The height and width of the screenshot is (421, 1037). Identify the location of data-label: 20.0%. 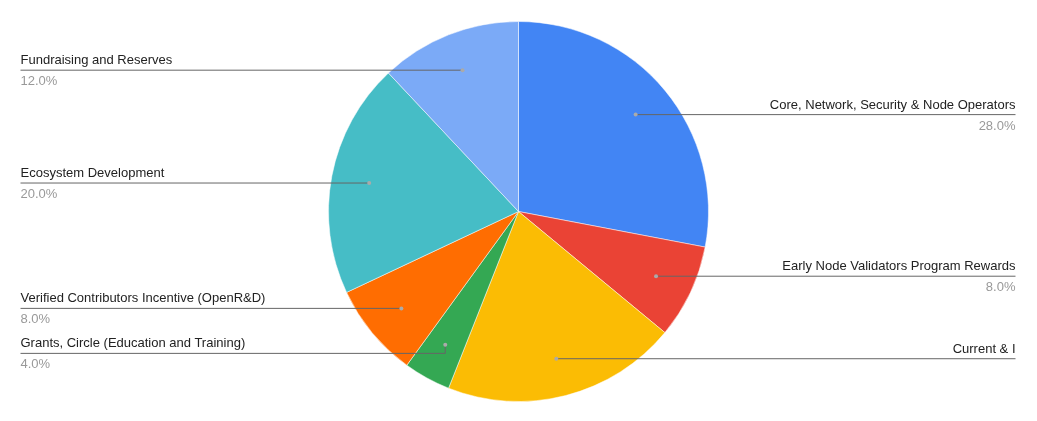
(39, 194).